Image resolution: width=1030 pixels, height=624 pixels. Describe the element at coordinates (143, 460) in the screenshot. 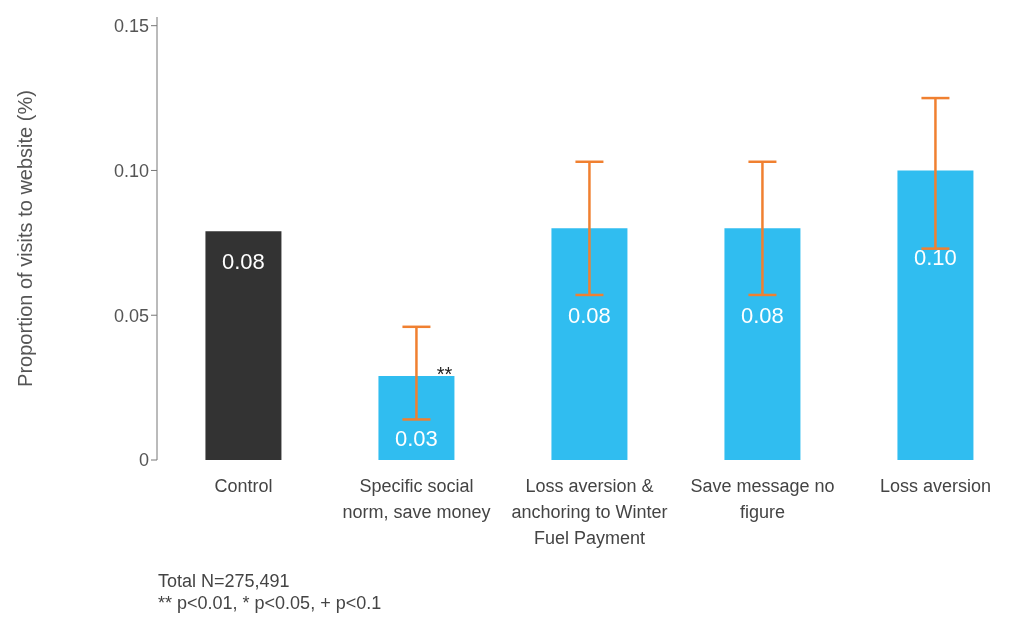

I see `y-tick-label: 0` at that location.